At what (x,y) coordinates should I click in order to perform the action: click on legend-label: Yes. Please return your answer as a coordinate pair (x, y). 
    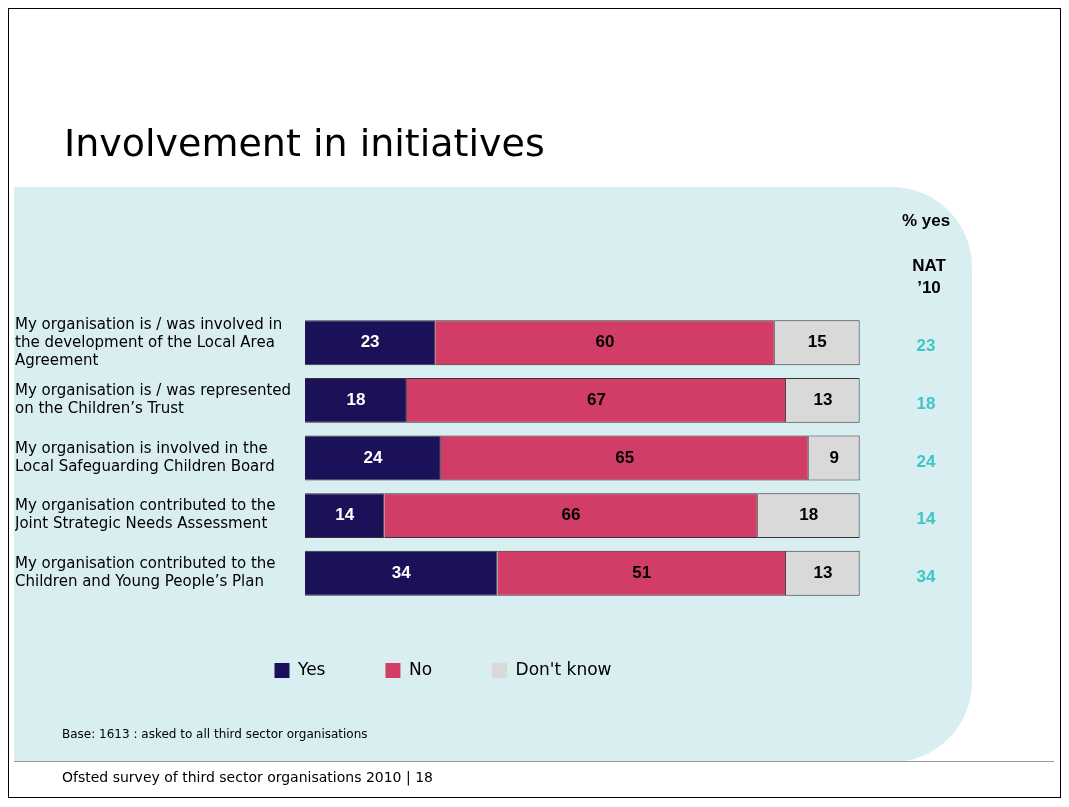
    Looking at the image, I should click on (311, 668).